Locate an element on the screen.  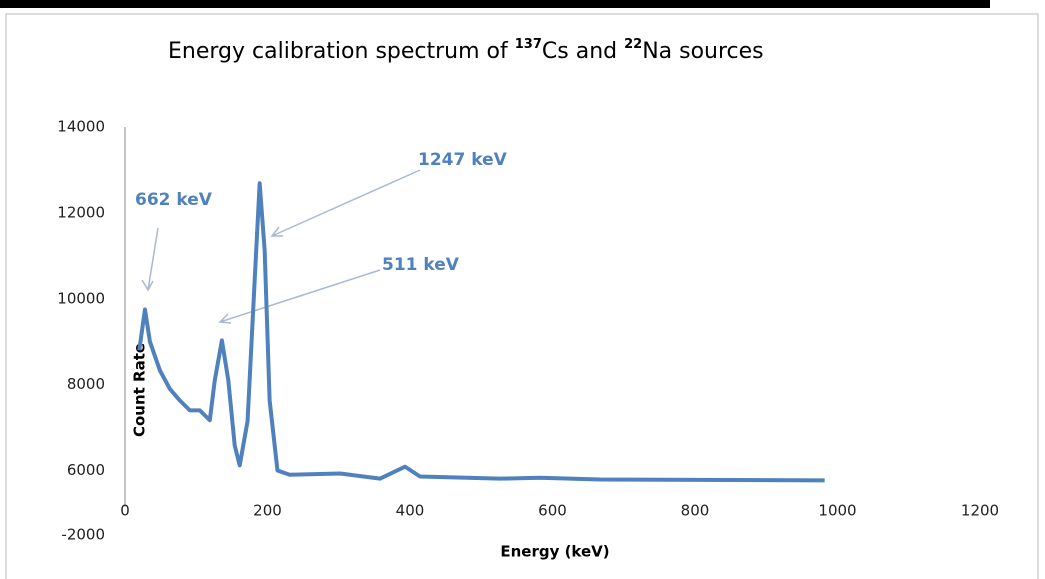
x-tick-label: 1000 is located at coordinates (837, 511).